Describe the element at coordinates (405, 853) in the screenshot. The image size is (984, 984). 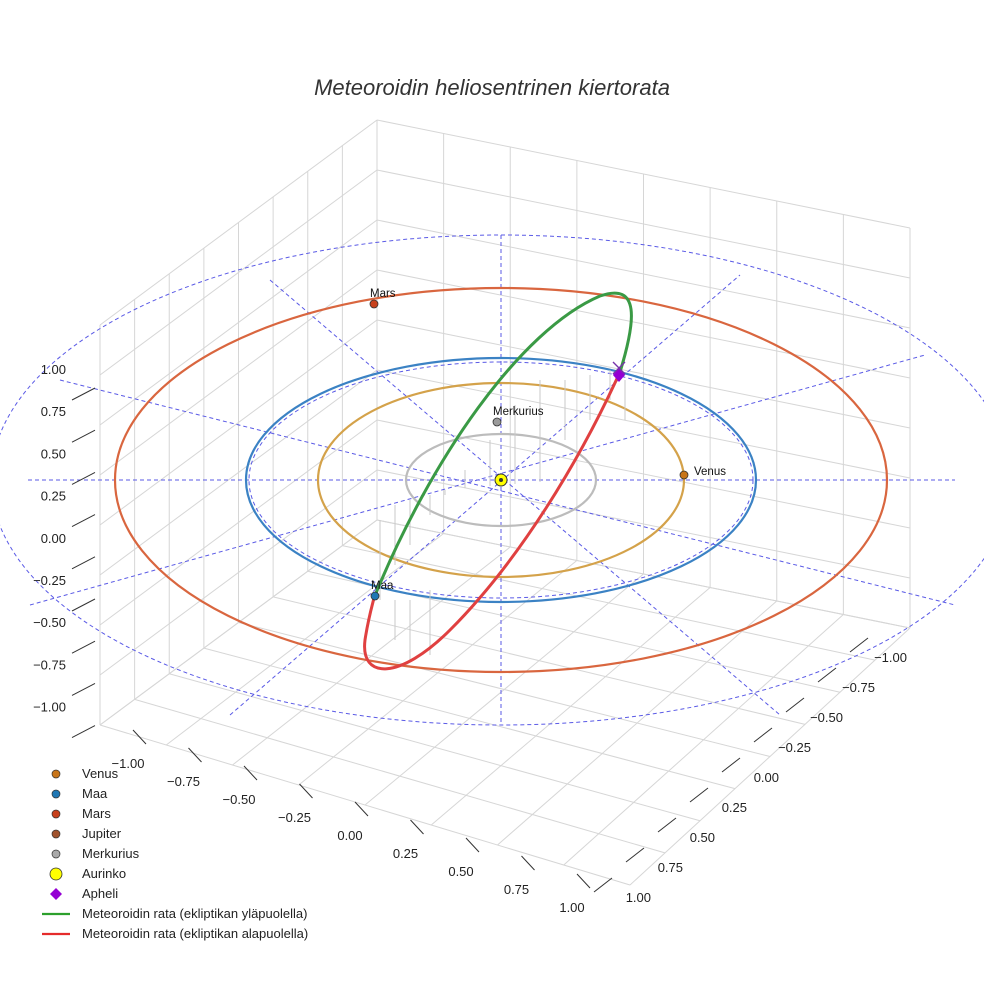
I see `x-tick-label: 0.25` at that location.